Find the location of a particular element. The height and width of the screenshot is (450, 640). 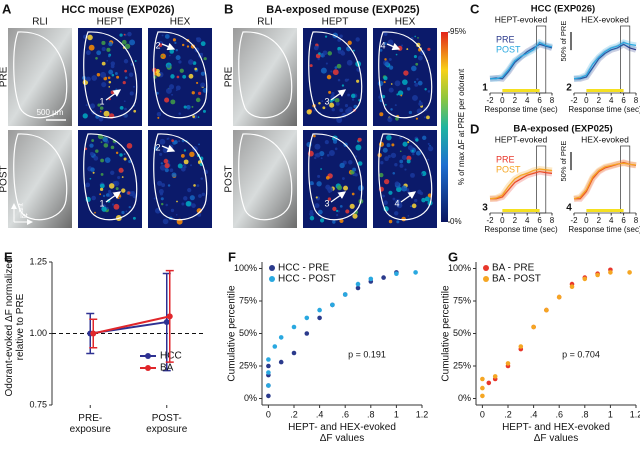

bulb-outline is located at coordinates (110, 177).